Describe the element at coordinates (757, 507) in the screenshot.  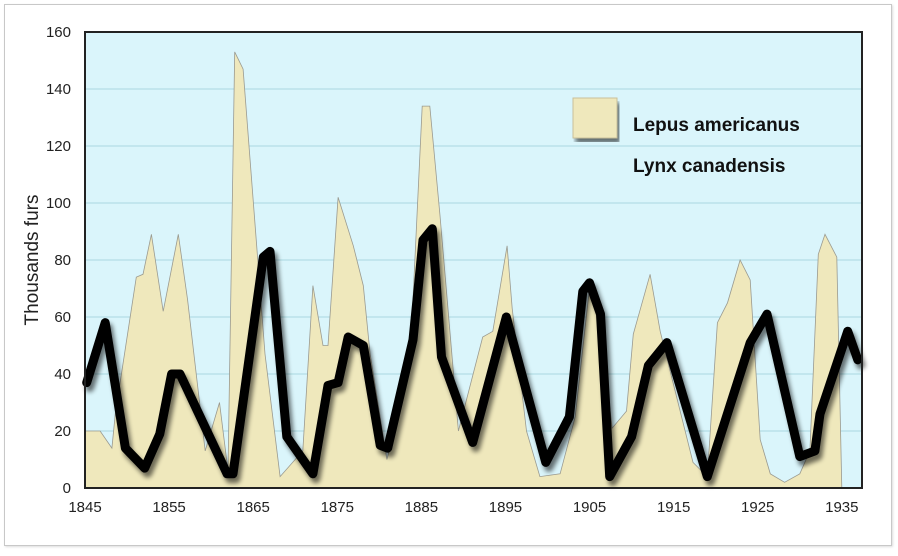
I see `x-tick-label: 1925` at that location.